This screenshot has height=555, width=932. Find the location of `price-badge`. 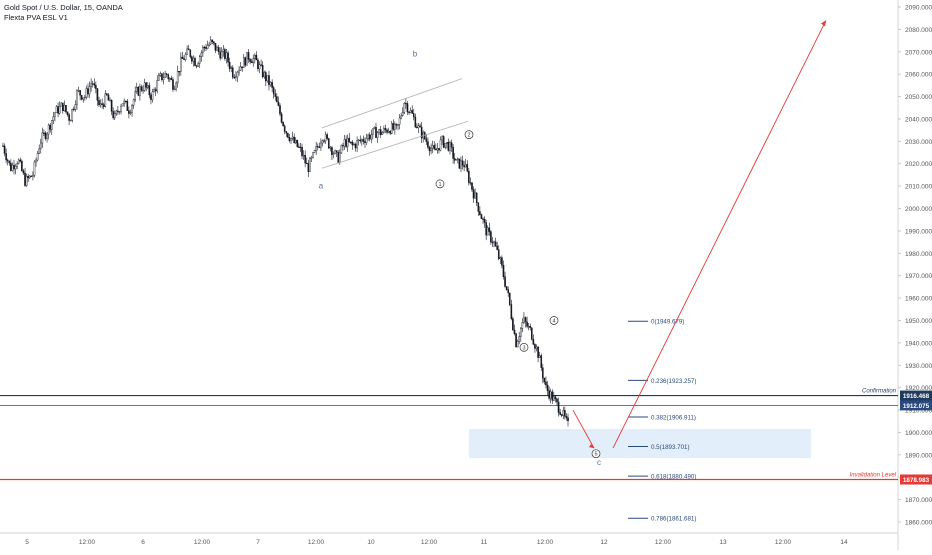

price-badge is located at coordinates (916, 395).